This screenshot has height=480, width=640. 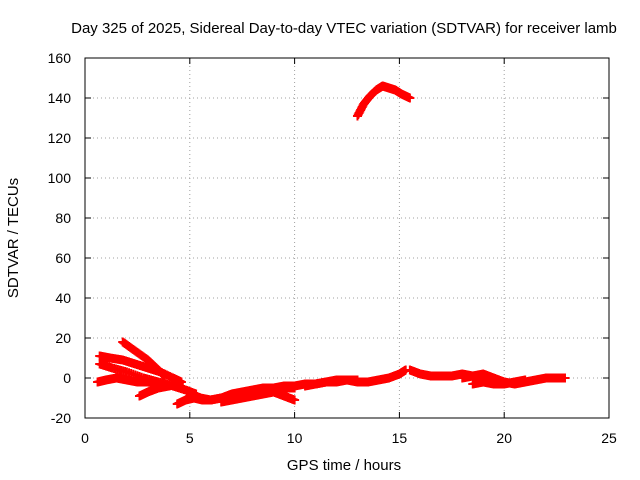 I want to click on y-tick-label: 0, so click(x=67, y=378).